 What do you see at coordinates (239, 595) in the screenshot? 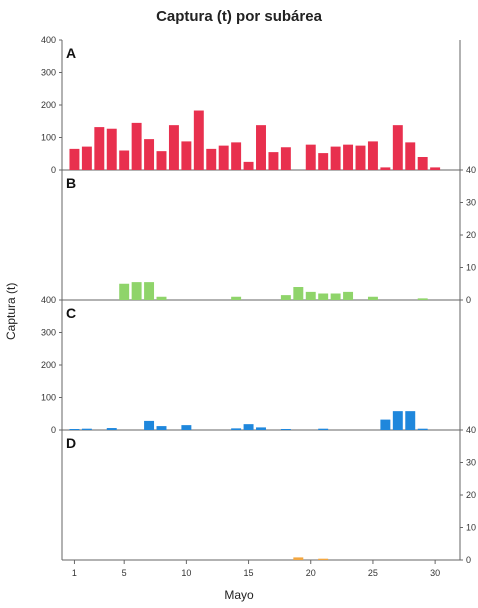
I see `x-axis-label: Mayo` at bounding box center [239, 595].